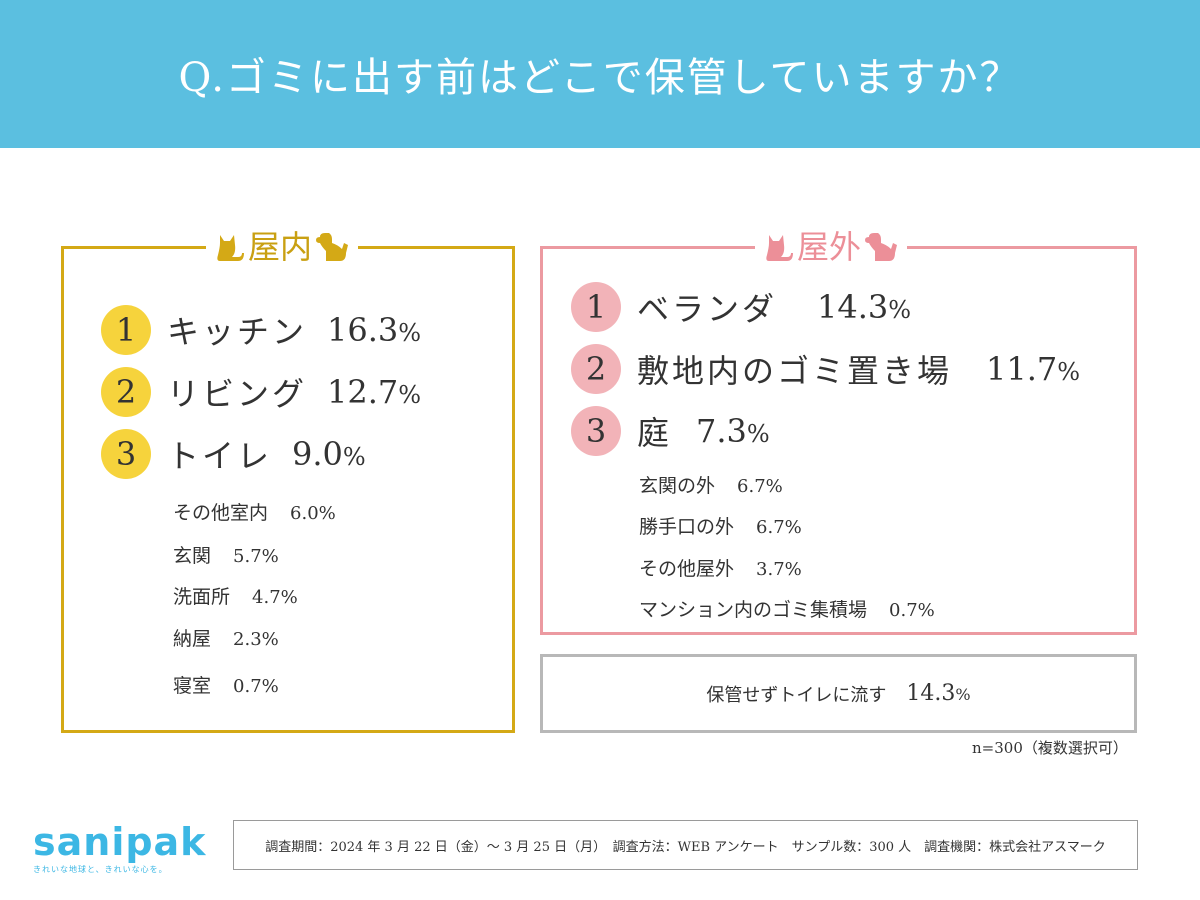 This screenshot has width=1200, height=900. I want to click on outdoor-rank-1-row: 1 ベランダ 14.3%, so click(741, 307).